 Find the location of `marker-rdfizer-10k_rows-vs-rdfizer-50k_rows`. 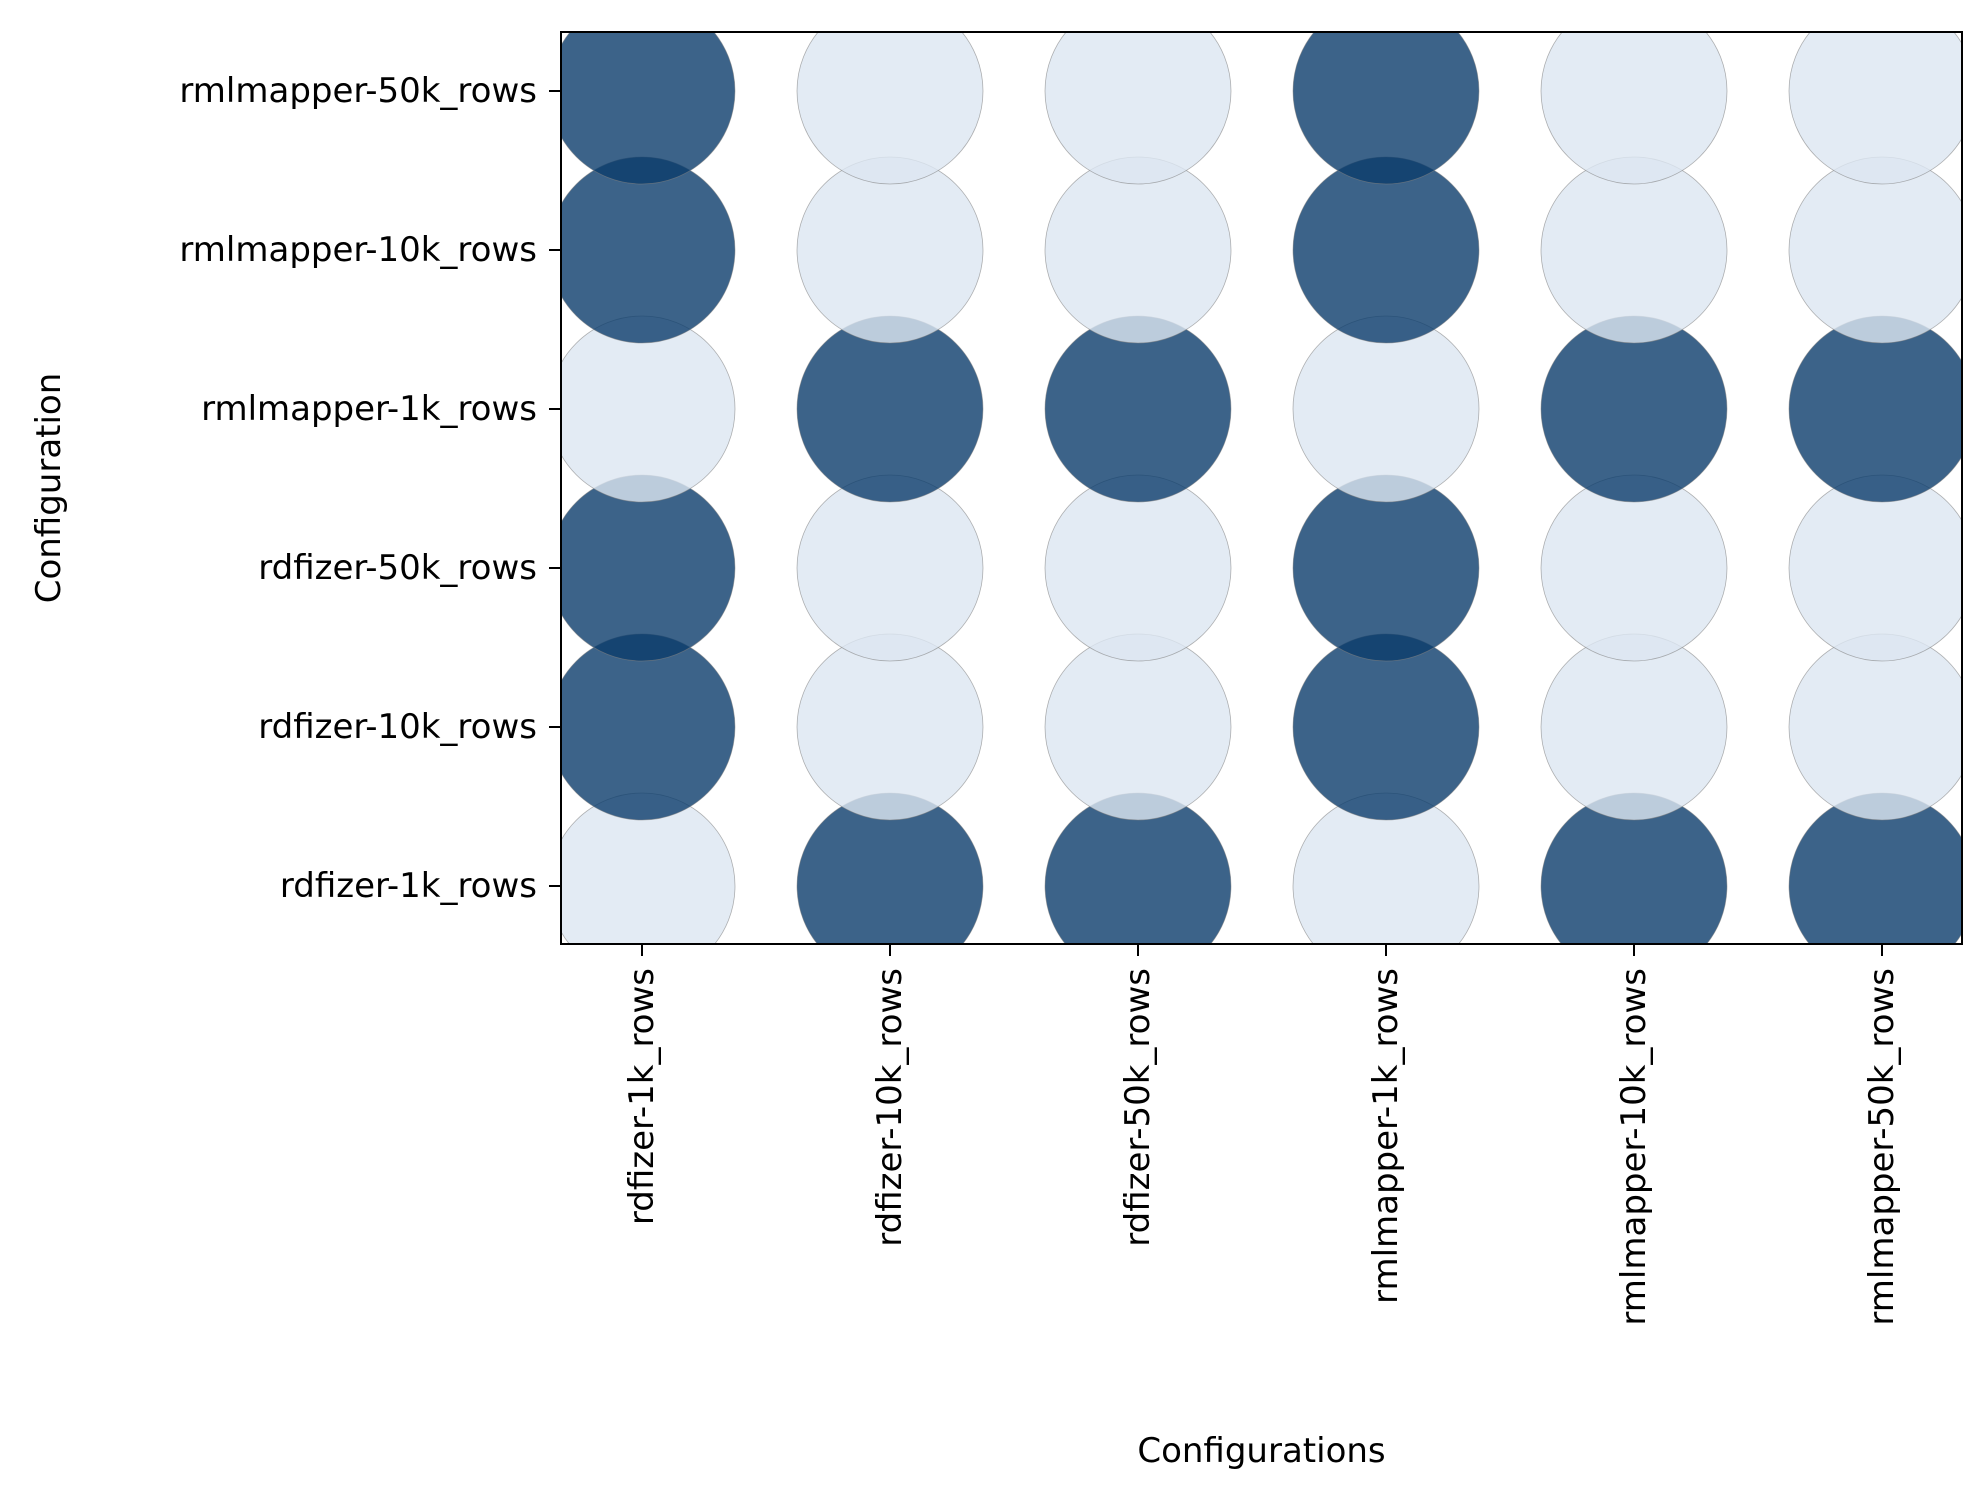

marker-rdfizer-10k_rows-vs-rdfizer-50k_rows is located at coordinates (1138, 727).